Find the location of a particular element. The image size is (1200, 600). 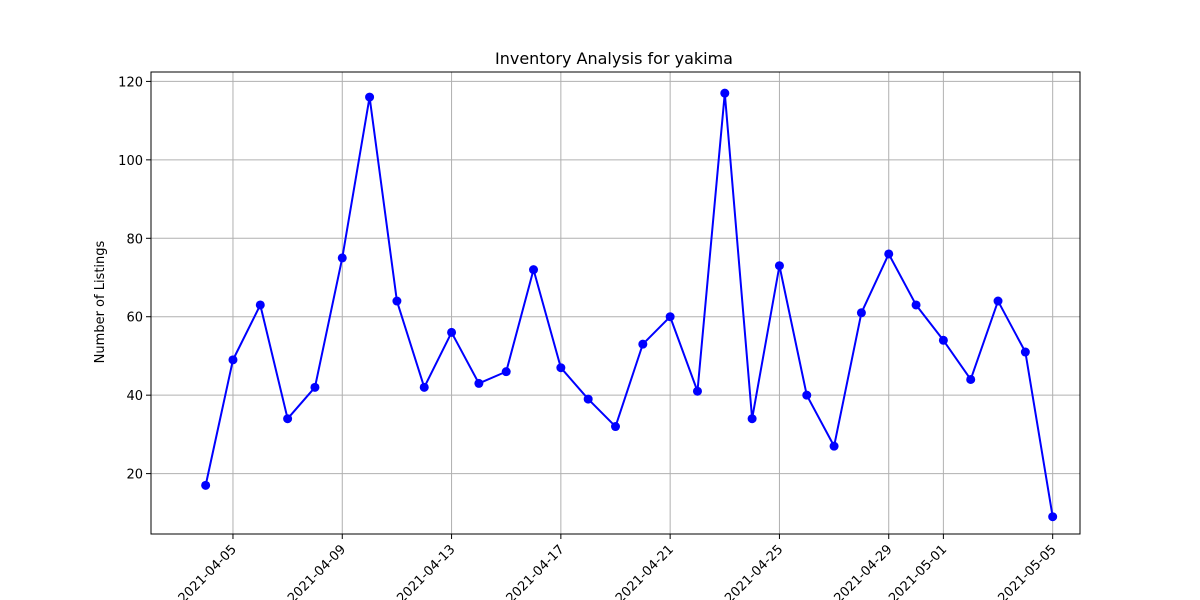

y-tick-label: 60 is located at coordinates (134, 318).